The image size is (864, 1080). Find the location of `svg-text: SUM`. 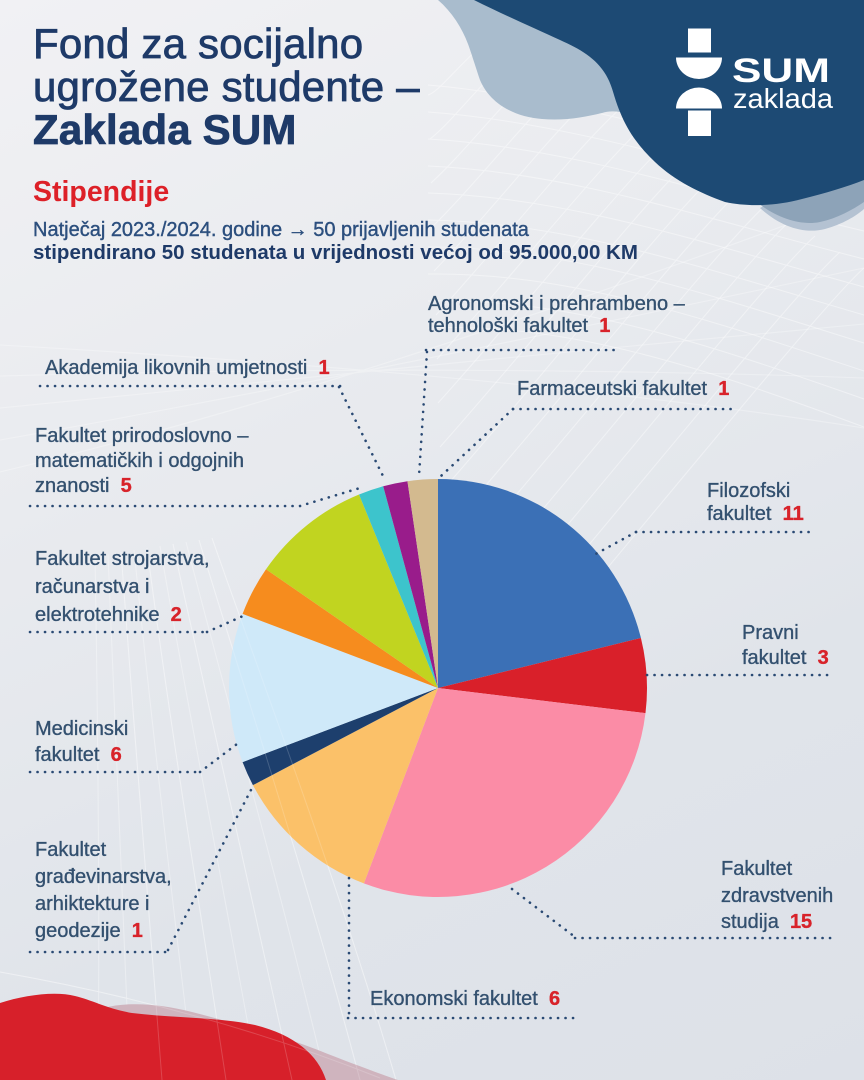

svg-text: SUM is located at coordinates (781, 71).